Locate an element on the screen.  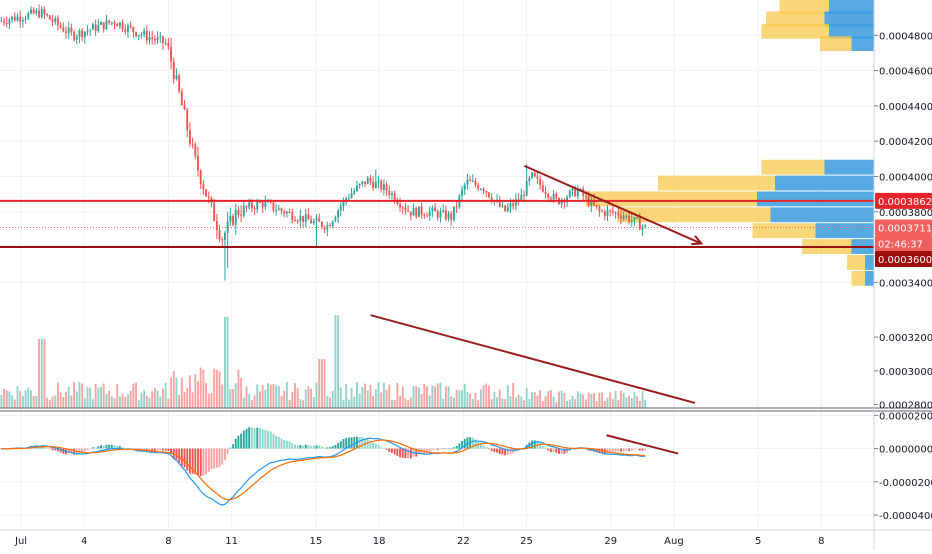
current-price-text: 0.0003711 is located at coordinates (905, 228).